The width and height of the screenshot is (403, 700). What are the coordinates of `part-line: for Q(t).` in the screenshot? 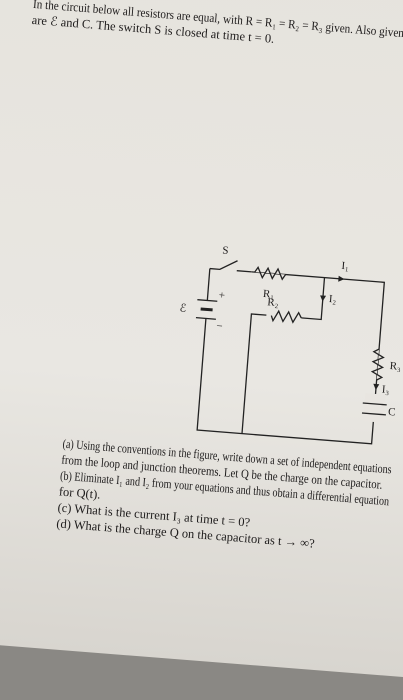 It's located at (79, 492).